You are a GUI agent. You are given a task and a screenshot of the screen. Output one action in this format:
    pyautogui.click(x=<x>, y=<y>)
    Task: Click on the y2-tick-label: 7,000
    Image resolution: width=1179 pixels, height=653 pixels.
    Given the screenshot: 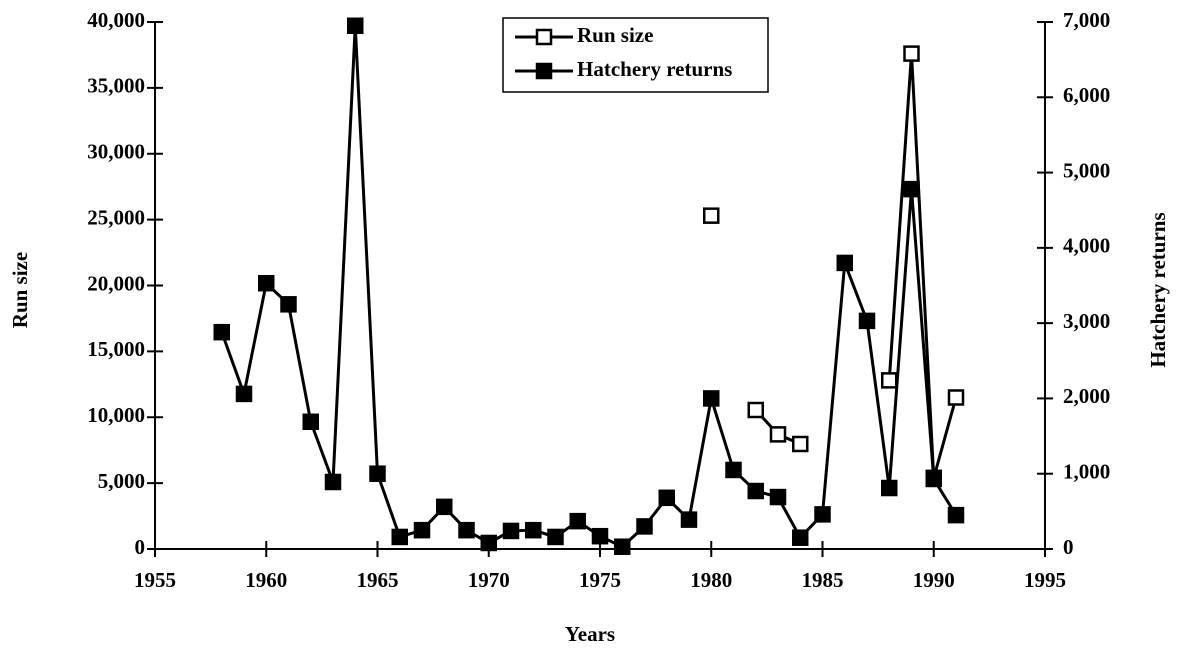 What is the action you would take?
    pyautogui.click(x=1086, y=20)
    